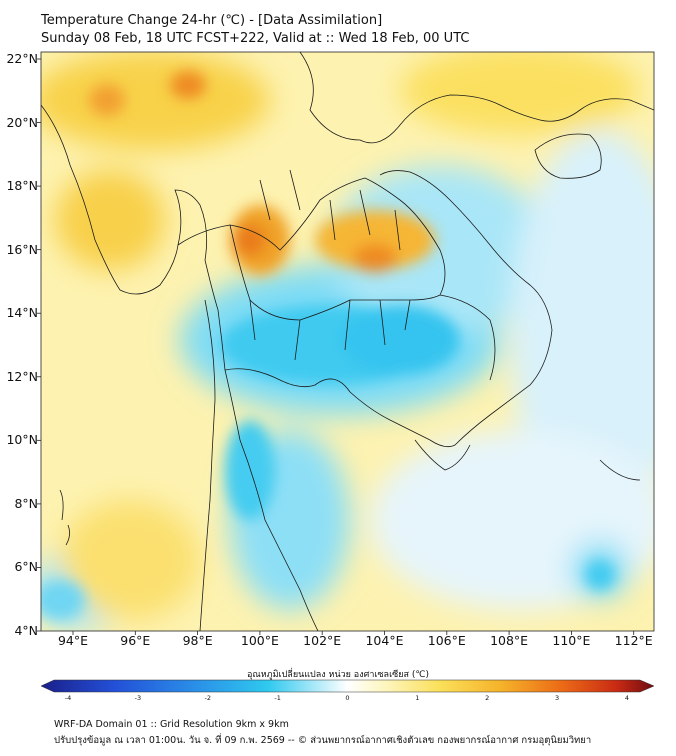 The image size is (676, 756). What do you see at coordinates (26, 503) in the screenshot?
I see `lat-label: 8°N` at bounding box center [26, 503].